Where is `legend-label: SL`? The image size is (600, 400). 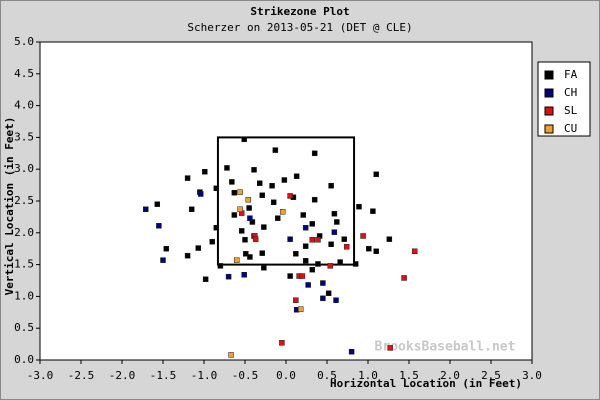
legend-label: SL is located at coordinates (571, 110).